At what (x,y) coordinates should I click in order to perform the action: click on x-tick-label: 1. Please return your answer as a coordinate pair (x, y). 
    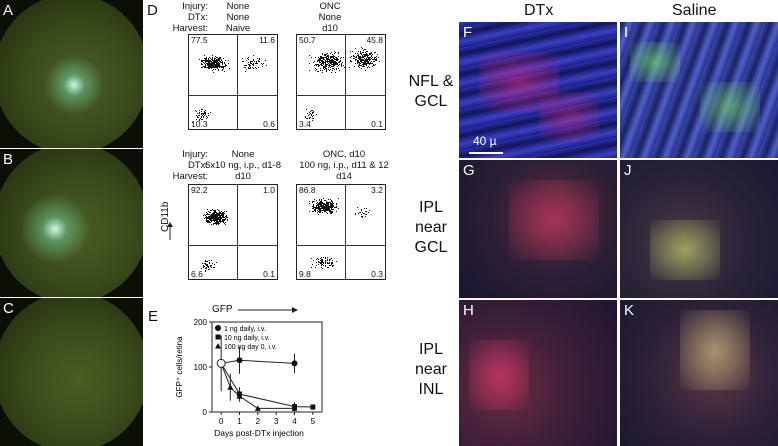
    Looking at the image, I should click on (239, 421).